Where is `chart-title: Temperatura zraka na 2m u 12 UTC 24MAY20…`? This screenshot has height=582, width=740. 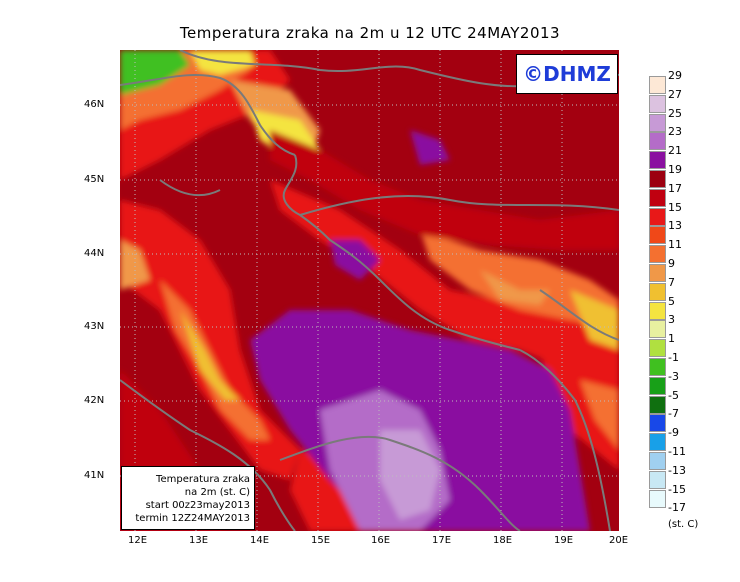
chart-title: Temperatura zraka na 2m u 12 UTC 24MAY20… is located at coordinates (370, 33).